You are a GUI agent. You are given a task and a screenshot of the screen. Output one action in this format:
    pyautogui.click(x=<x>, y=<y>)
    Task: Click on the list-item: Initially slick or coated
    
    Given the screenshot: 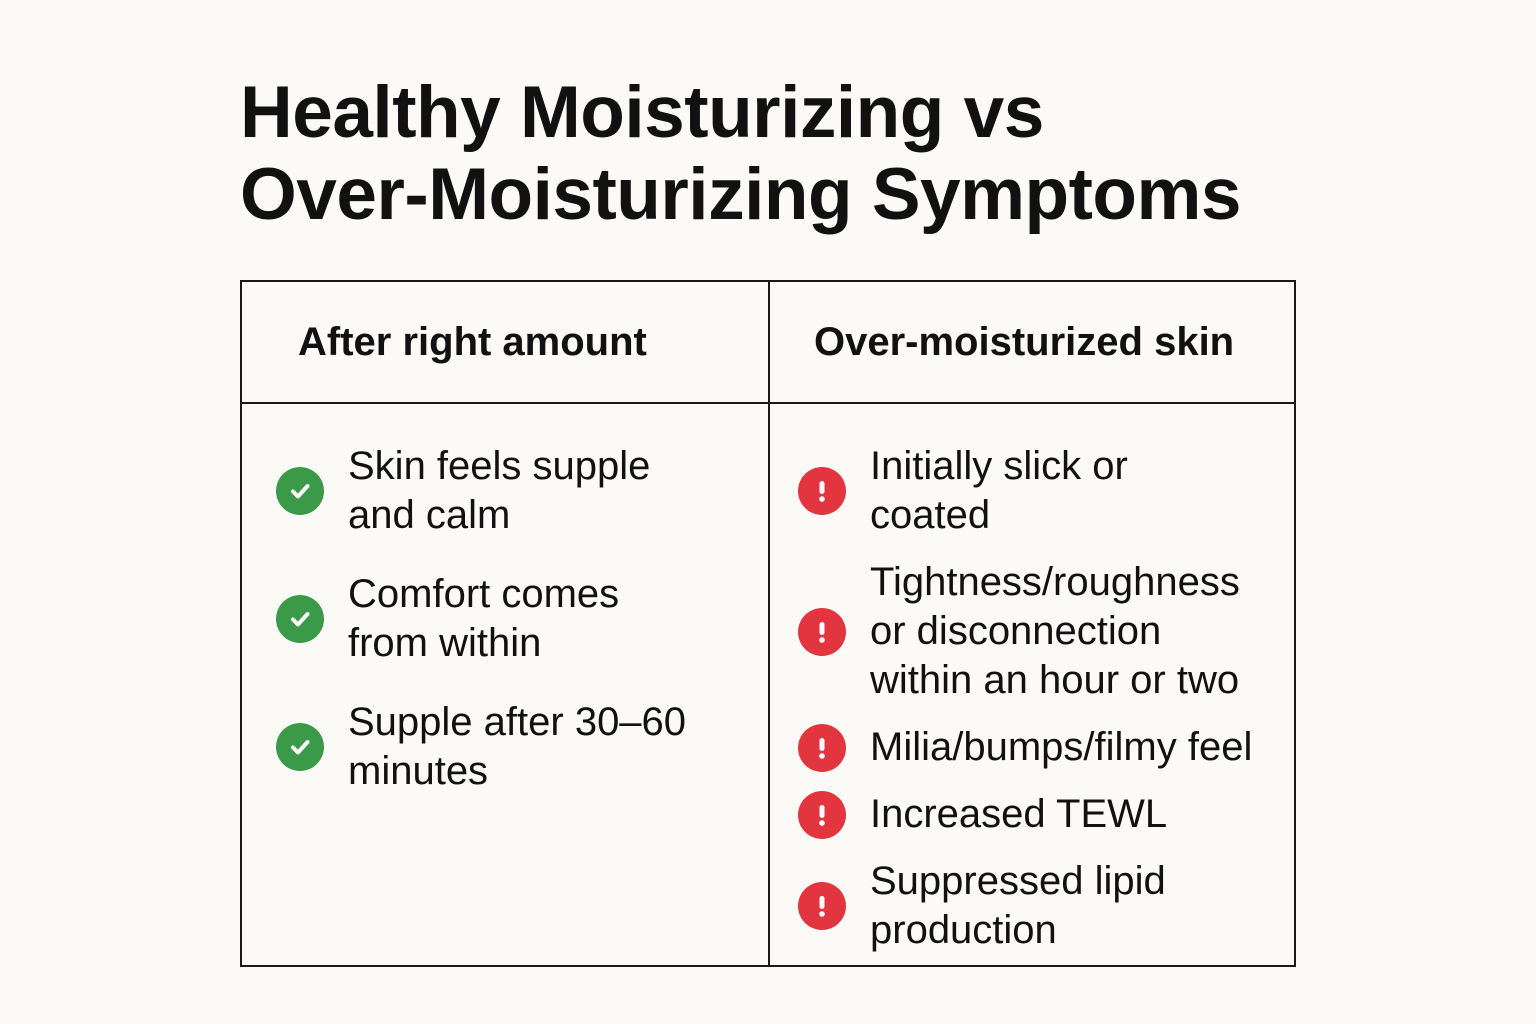 What is the action you would take?
    pyautogui.click(x=1043, y=491)
    